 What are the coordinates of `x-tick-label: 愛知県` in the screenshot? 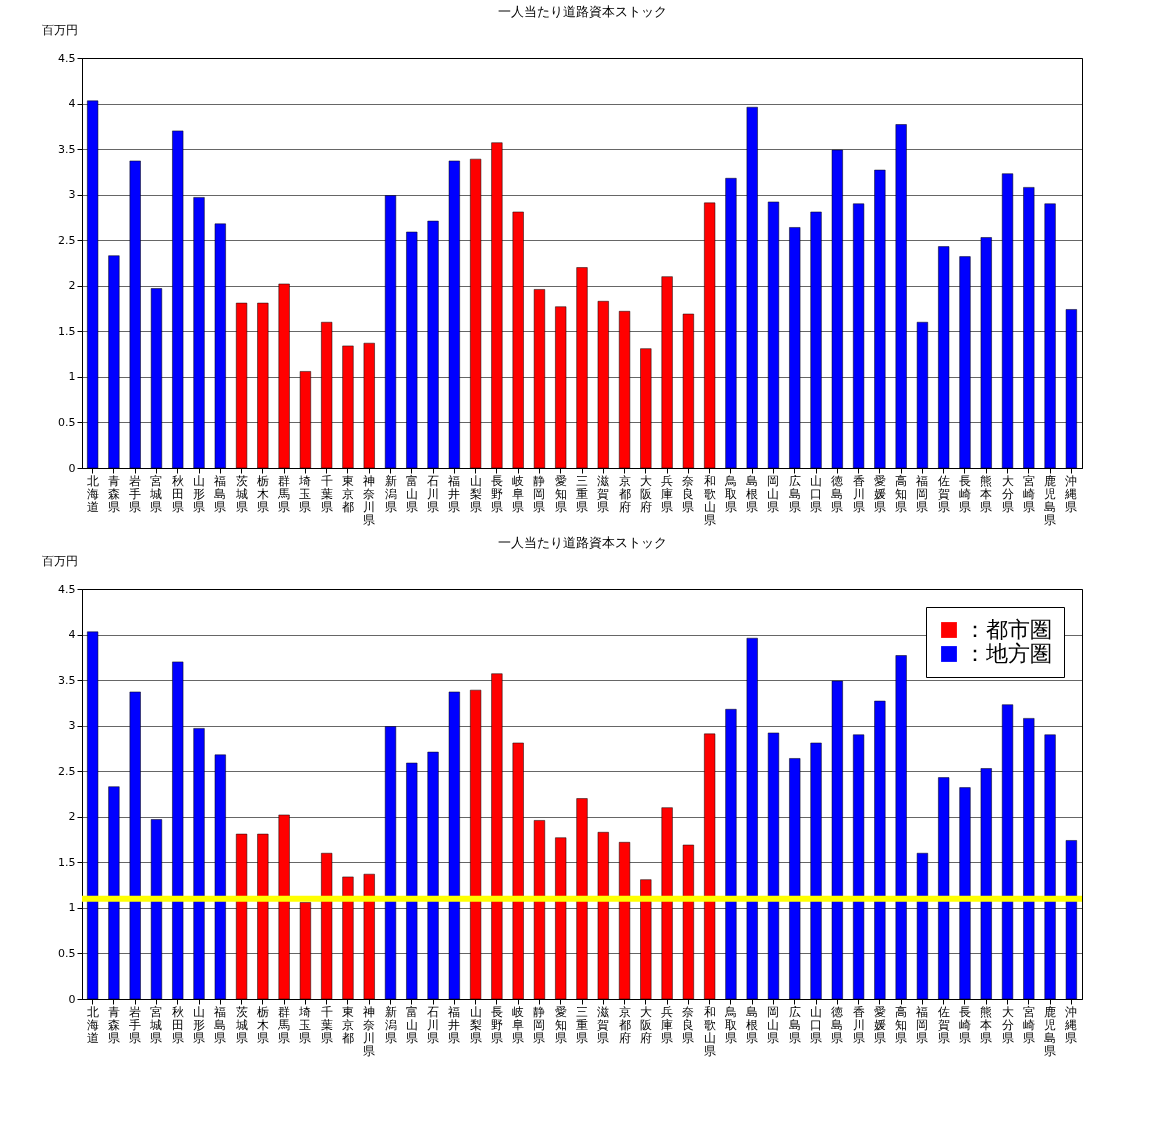 It's located at (560, 493).